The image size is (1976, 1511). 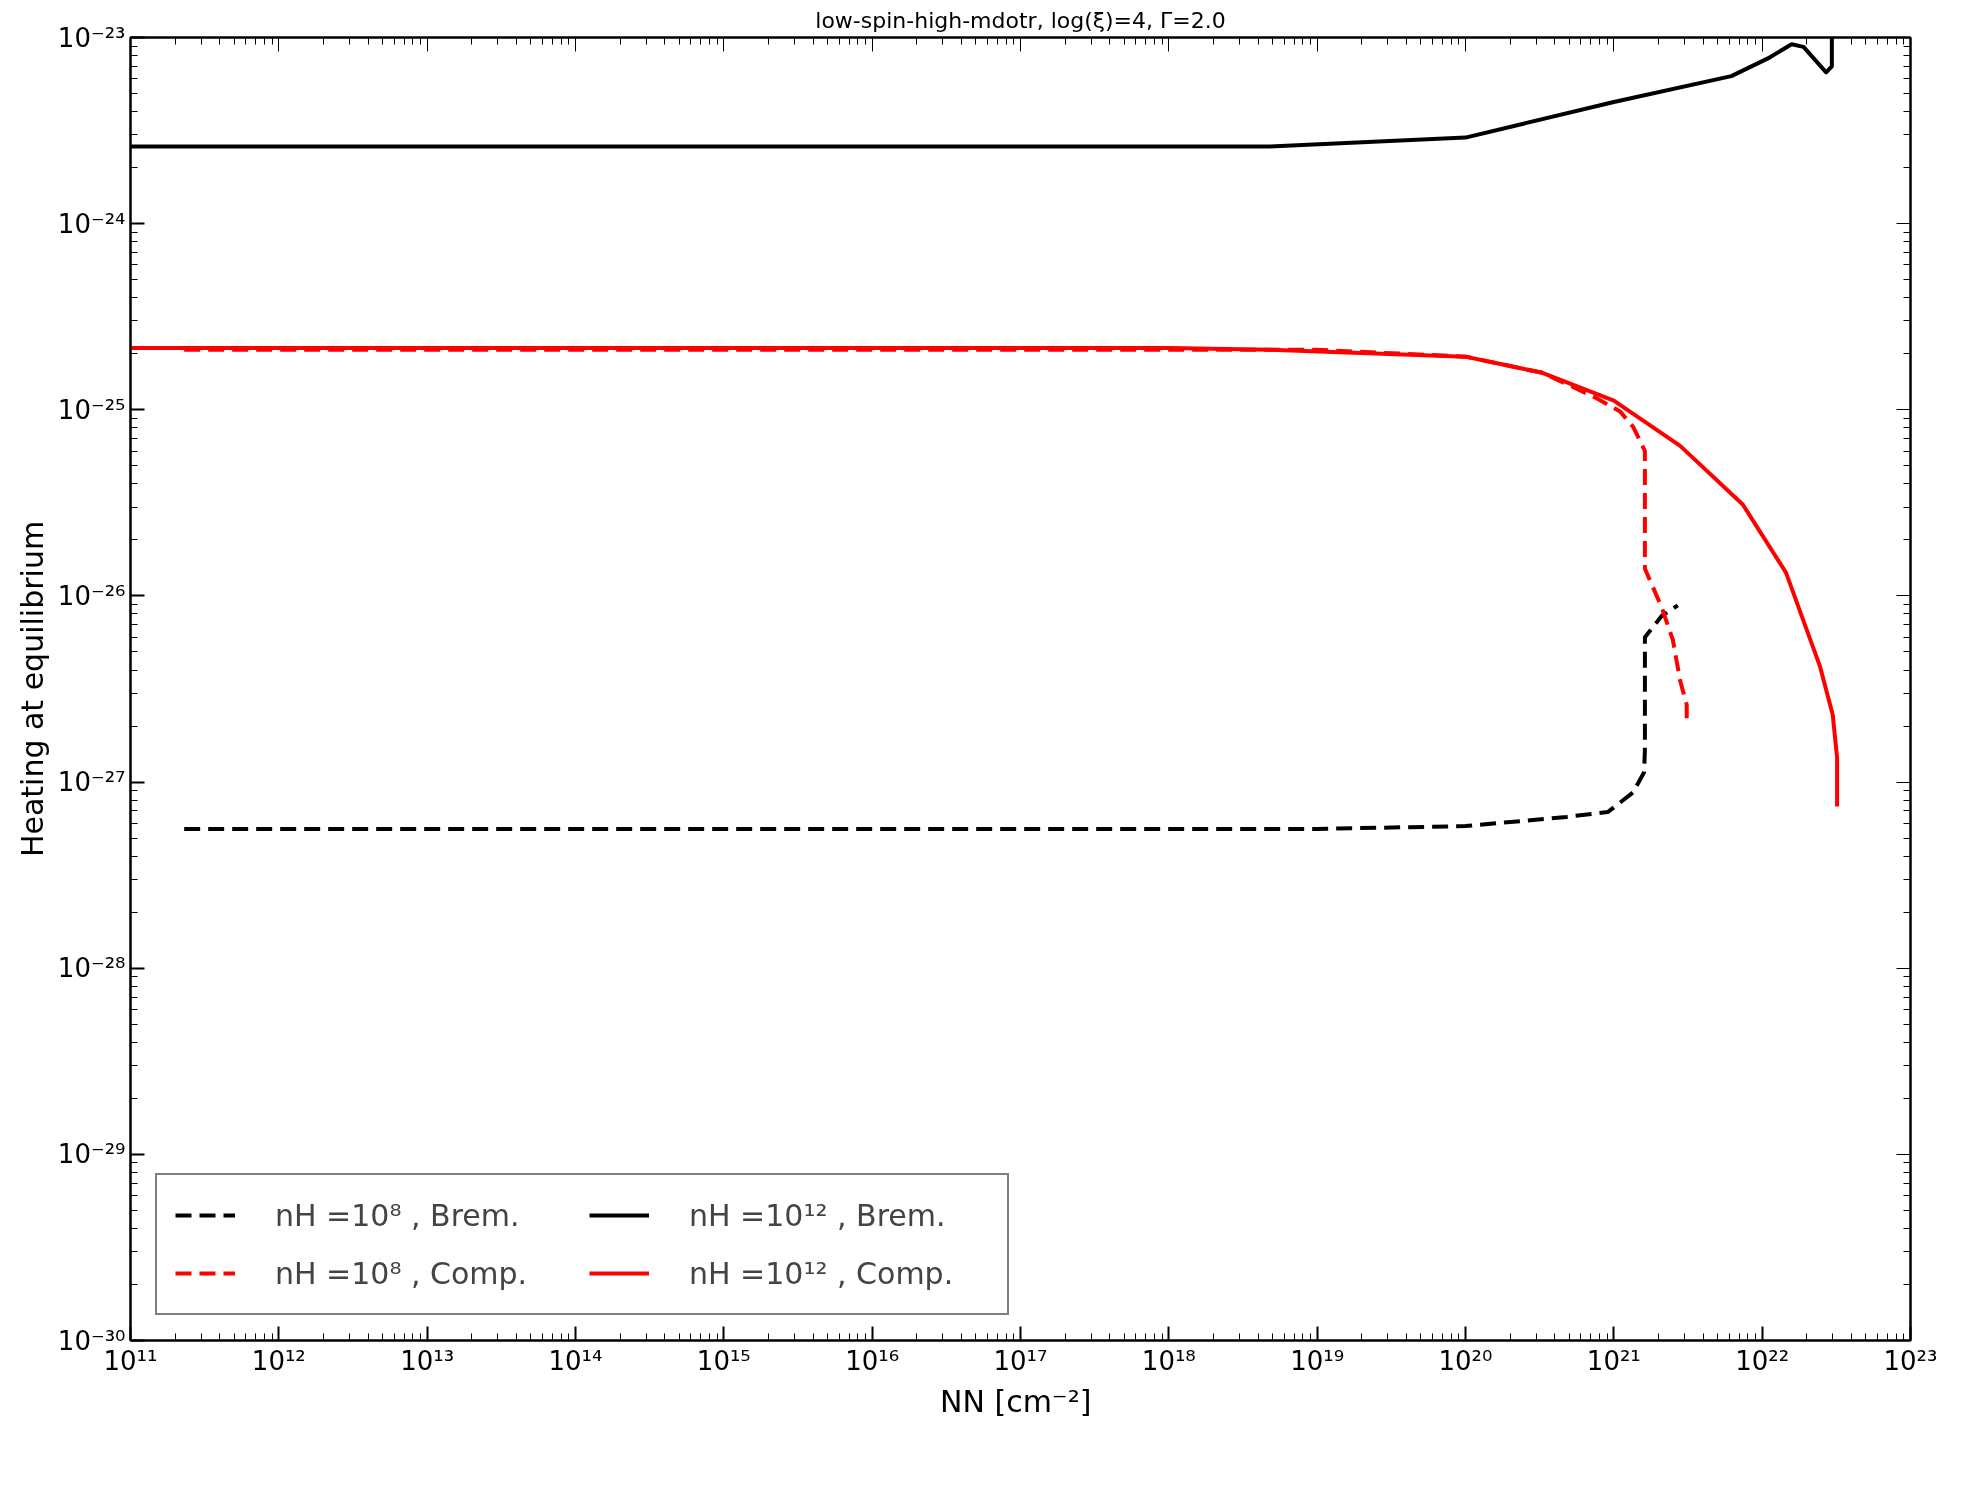 What do you see at coordinates (91, 223) in the screenshot?
I see `y-tick-label: 10⁻²⁴` at bounding box center [91, 223].